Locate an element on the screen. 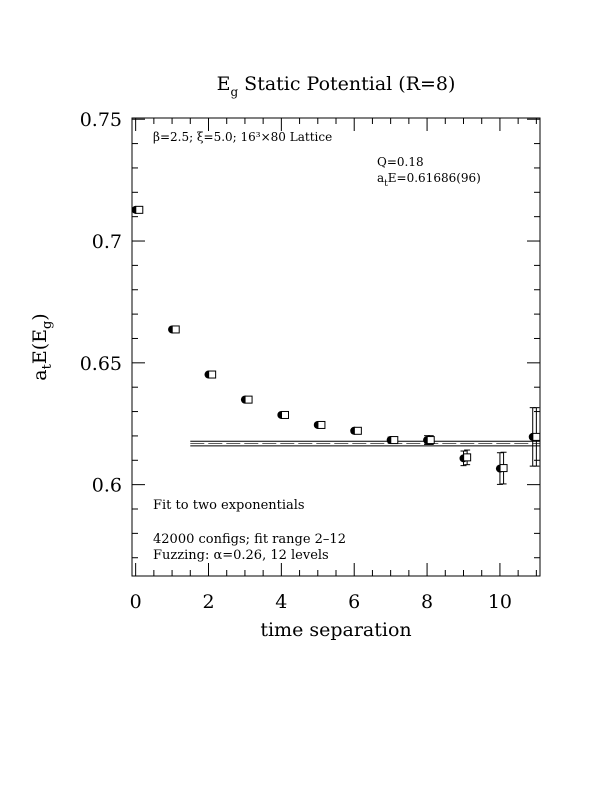  lattice-annotation: β=2.5; ξ=5.0; 16³×80 Lattice is located at coordinates (242, 137).